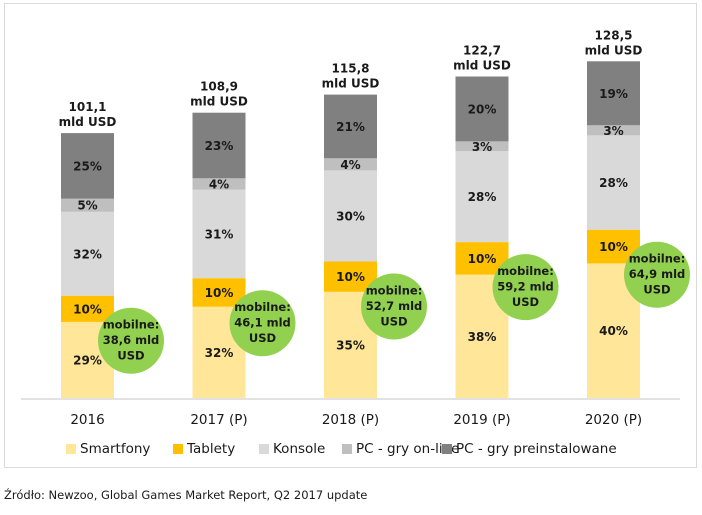 This screenshot has width=702, height=515. I want to click on legend-item: PC - gry on-line, so click(400, 449).